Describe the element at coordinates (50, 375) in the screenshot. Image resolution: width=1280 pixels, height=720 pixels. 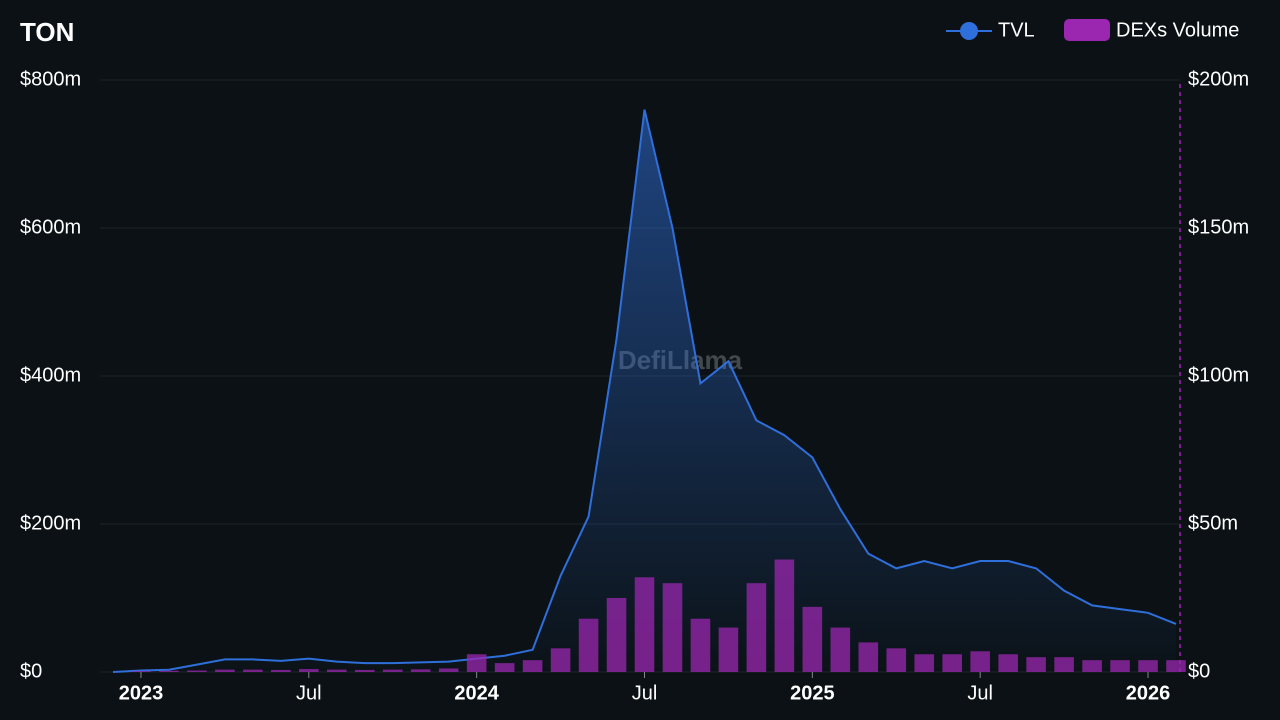
I see `y-tick-label: $400m` at that location.